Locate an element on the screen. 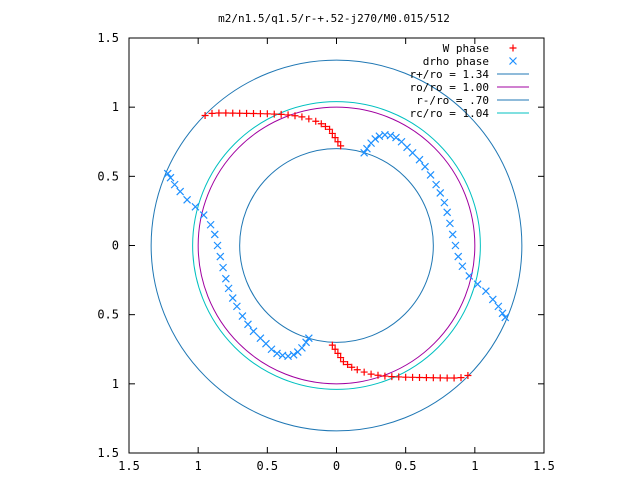 The width and height of the screenshot is (640, 480). x-tick-label: 0 is located at coordinates (336, 466).